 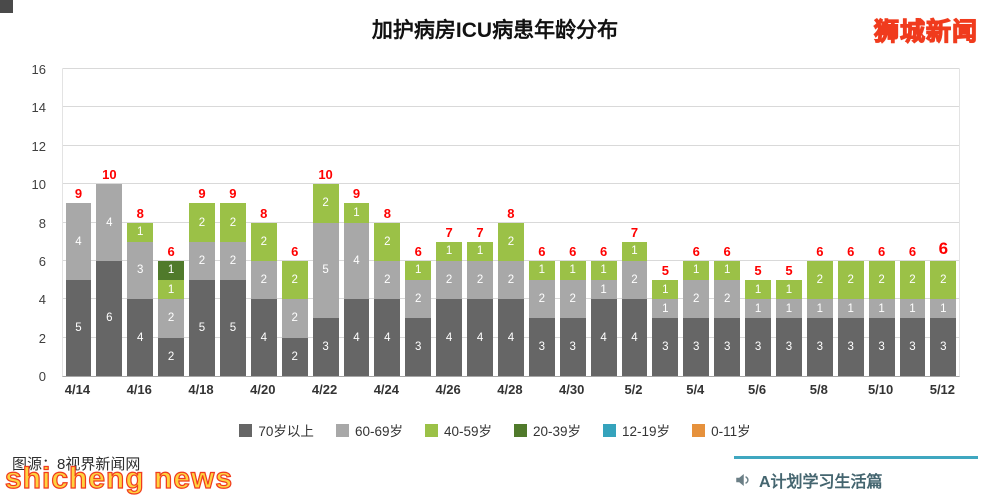 I want to click on segment-20-39岁: 1, so click(x=171, y=270).